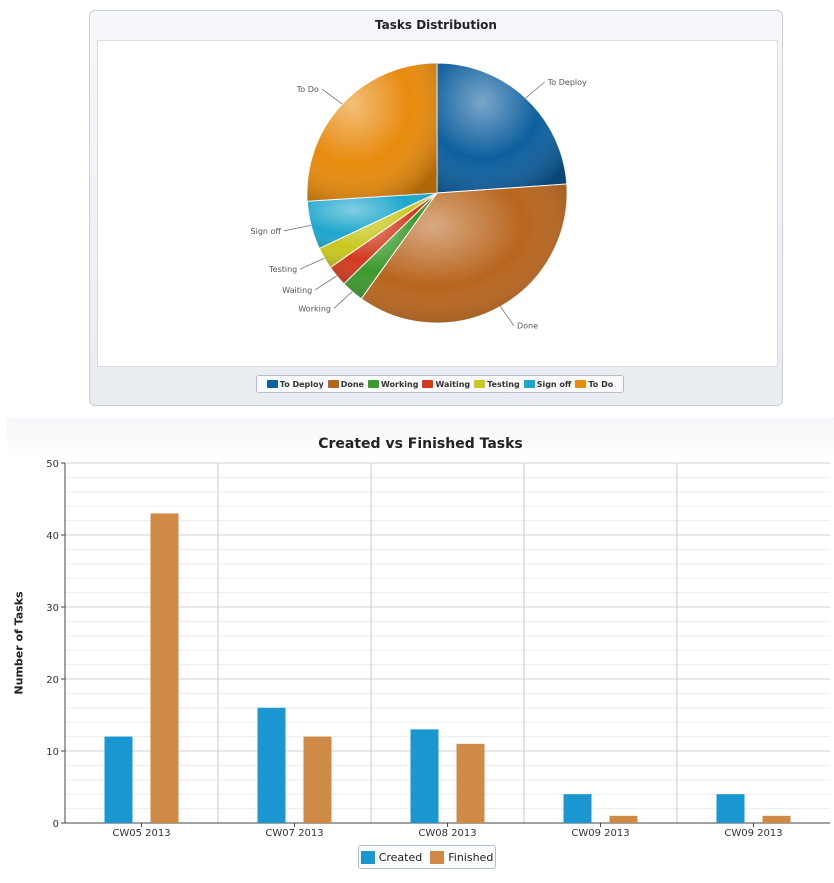 The width and height of the screenshot is (834, 883). What do you see at coordinates (372, 132) in the screenshot?
I see `pie-slice-to-do` at bounding box center [372, 132].